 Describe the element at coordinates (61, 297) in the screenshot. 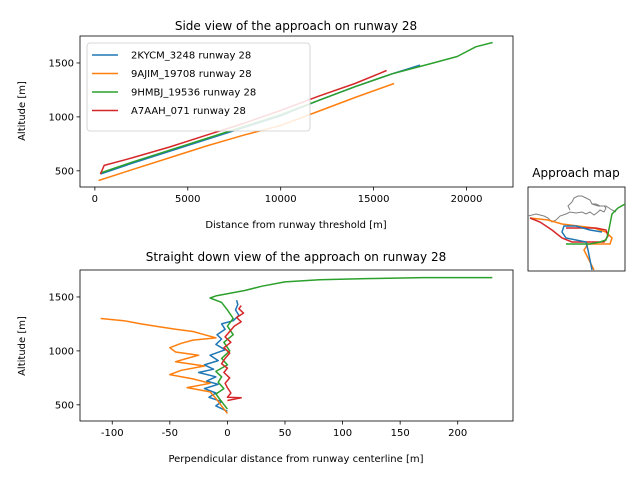

I see `top-down-ytick-label: 1500` at that location.